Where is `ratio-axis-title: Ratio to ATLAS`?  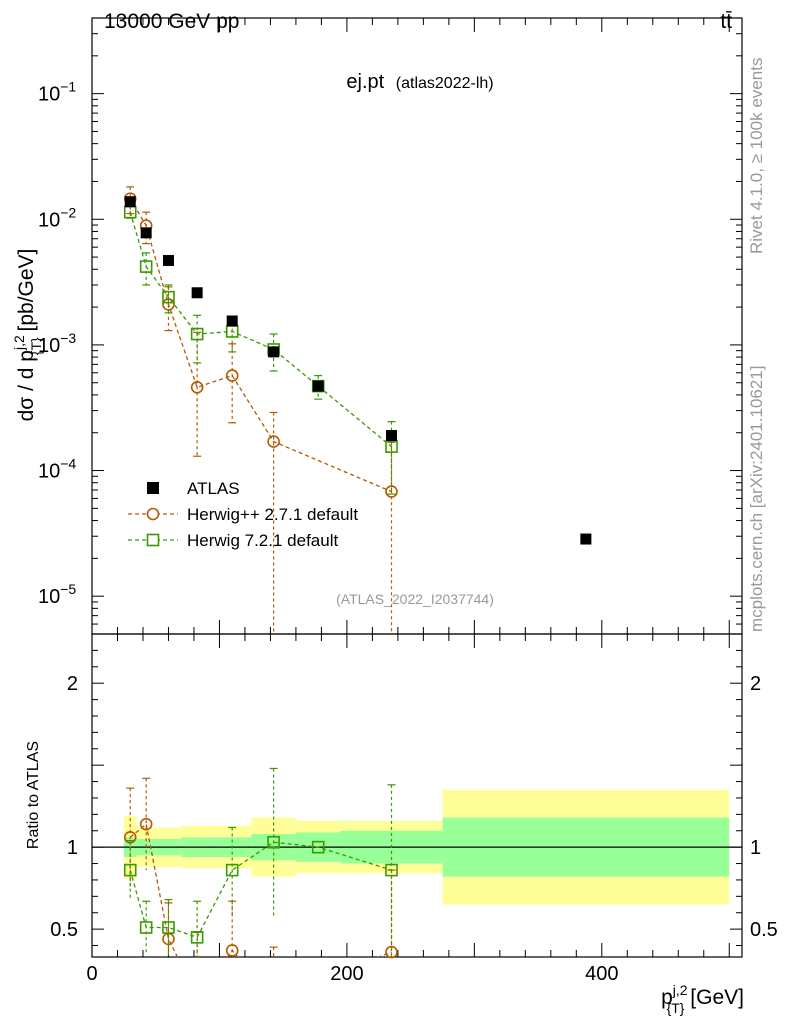 ratio-axis-title: Ratio to ATLAS is located at coordinates (33, 795).